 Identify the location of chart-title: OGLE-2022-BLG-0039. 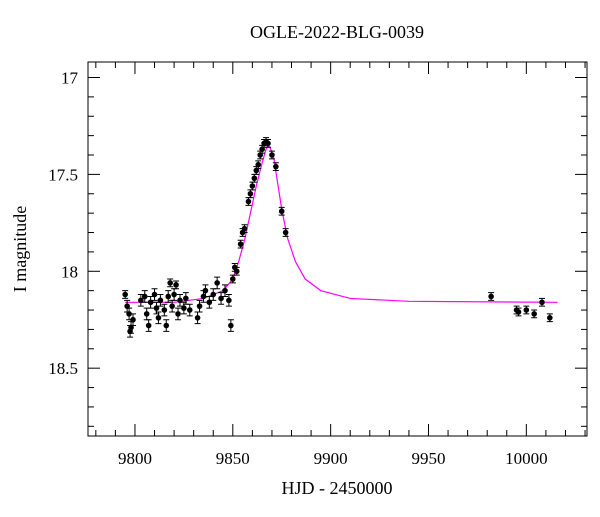
(337, 32).